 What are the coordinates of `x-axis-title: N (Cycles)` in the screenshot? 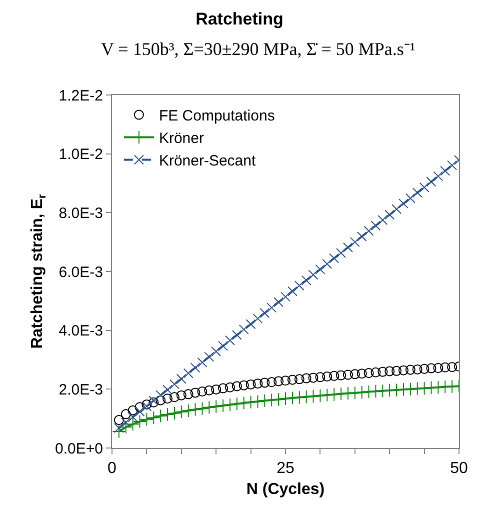 It's located at (285, 489).